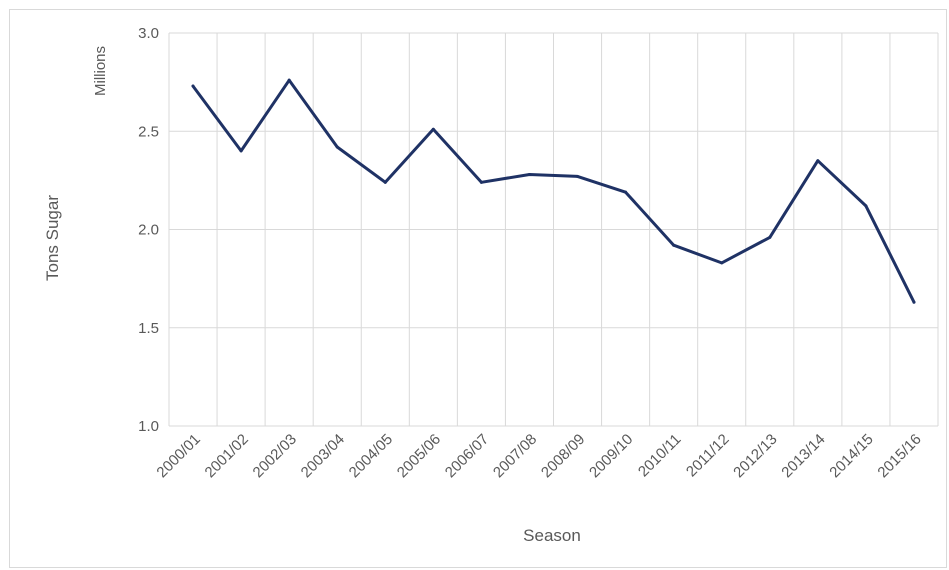  What do you see at coordinates (148, 131) in the screenshot?
I see `y-tick-label: 2.5` at bounding box center [148, 131].